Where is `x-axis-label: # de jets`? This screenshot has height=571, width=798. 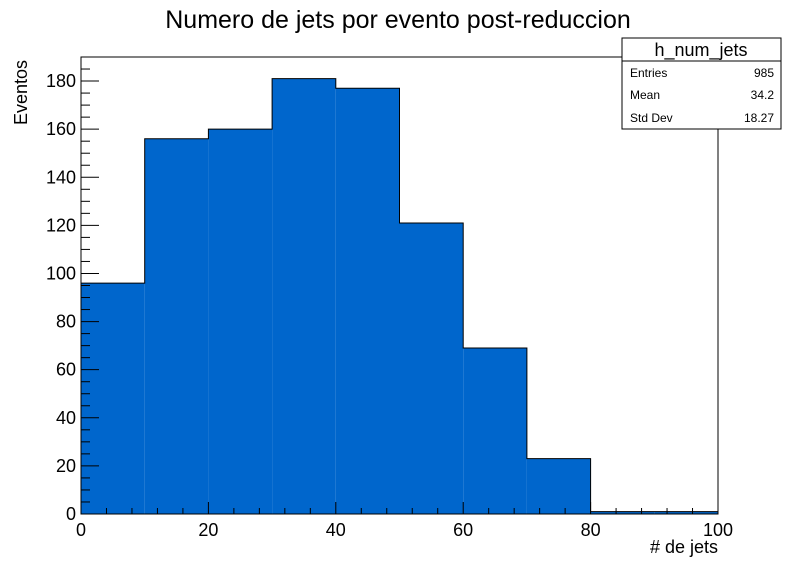
x-axis-label: # de jets is located at coordinates (684, 547).